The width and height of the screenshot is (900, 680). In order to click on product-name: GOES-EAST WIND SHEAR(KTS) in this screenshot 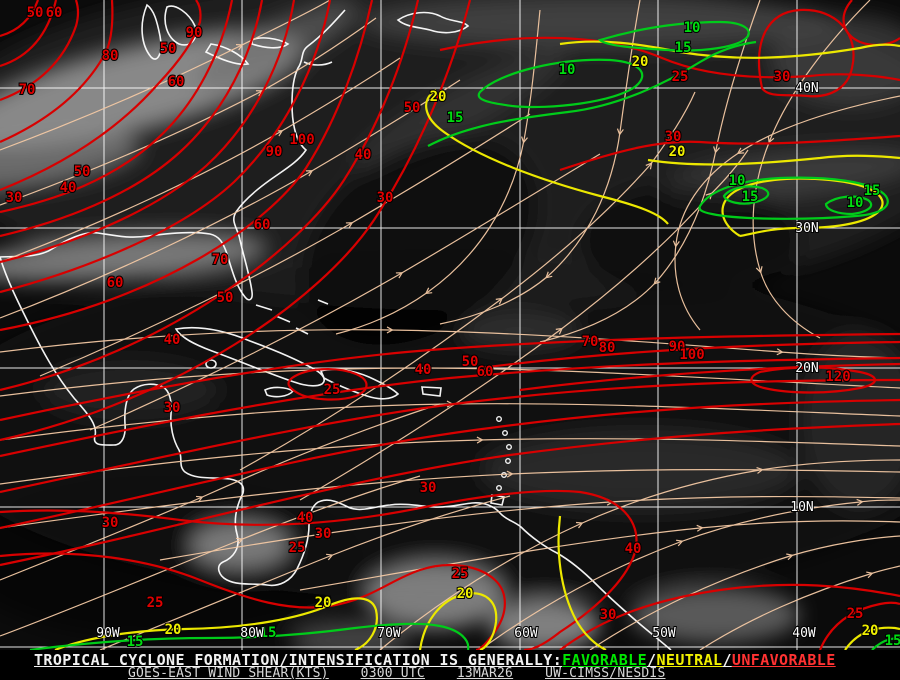, I will do `click(228, 673)`.